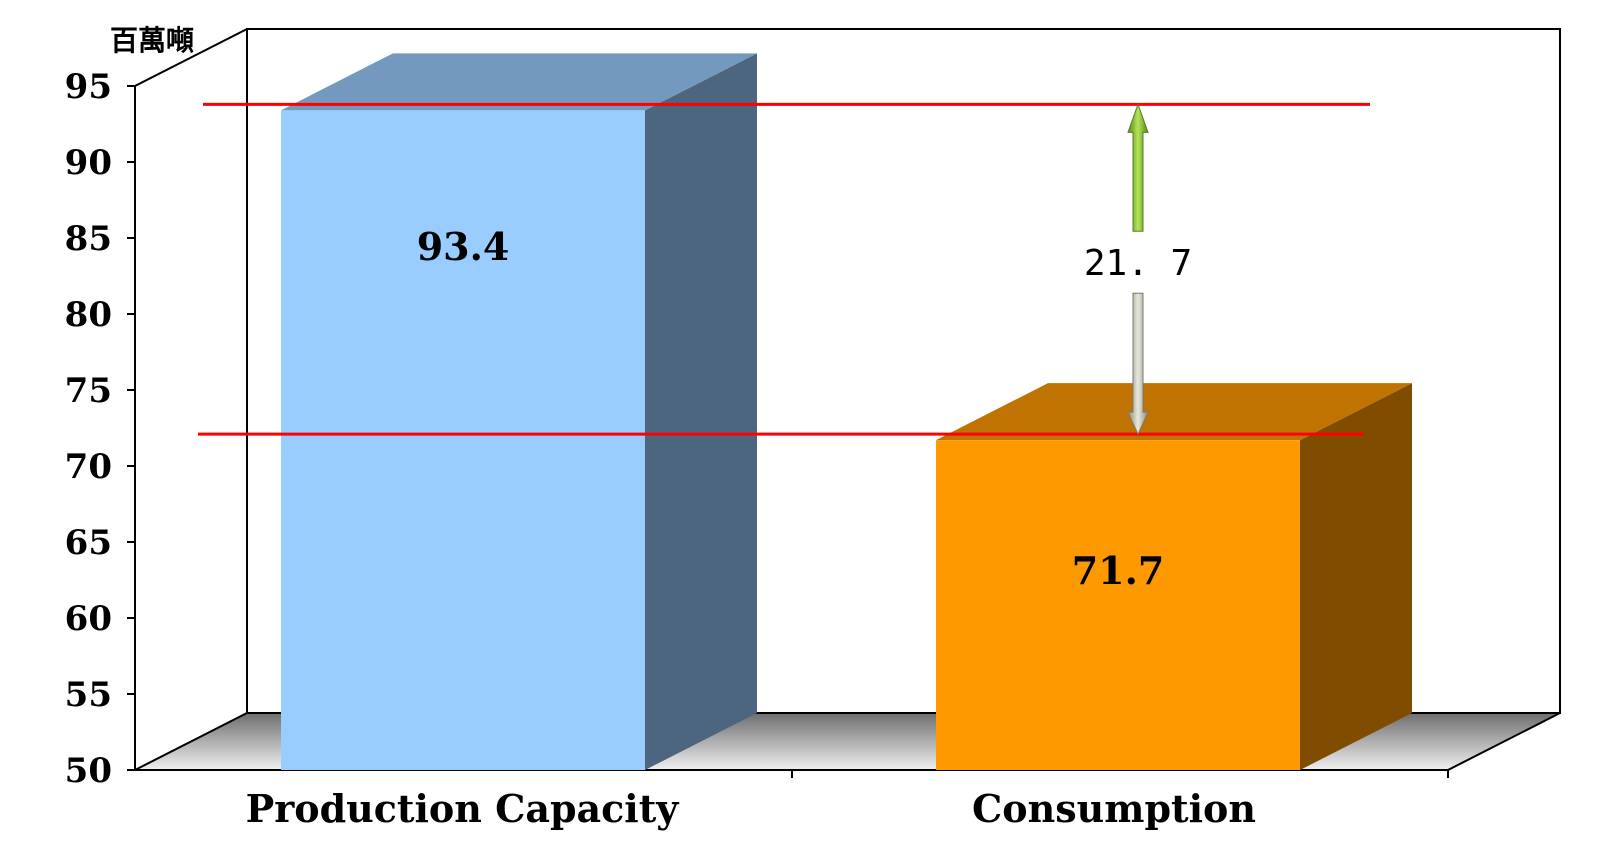 The image size is (1613, 867). I want to click on difference-arrow-up, so click(1138, 167).